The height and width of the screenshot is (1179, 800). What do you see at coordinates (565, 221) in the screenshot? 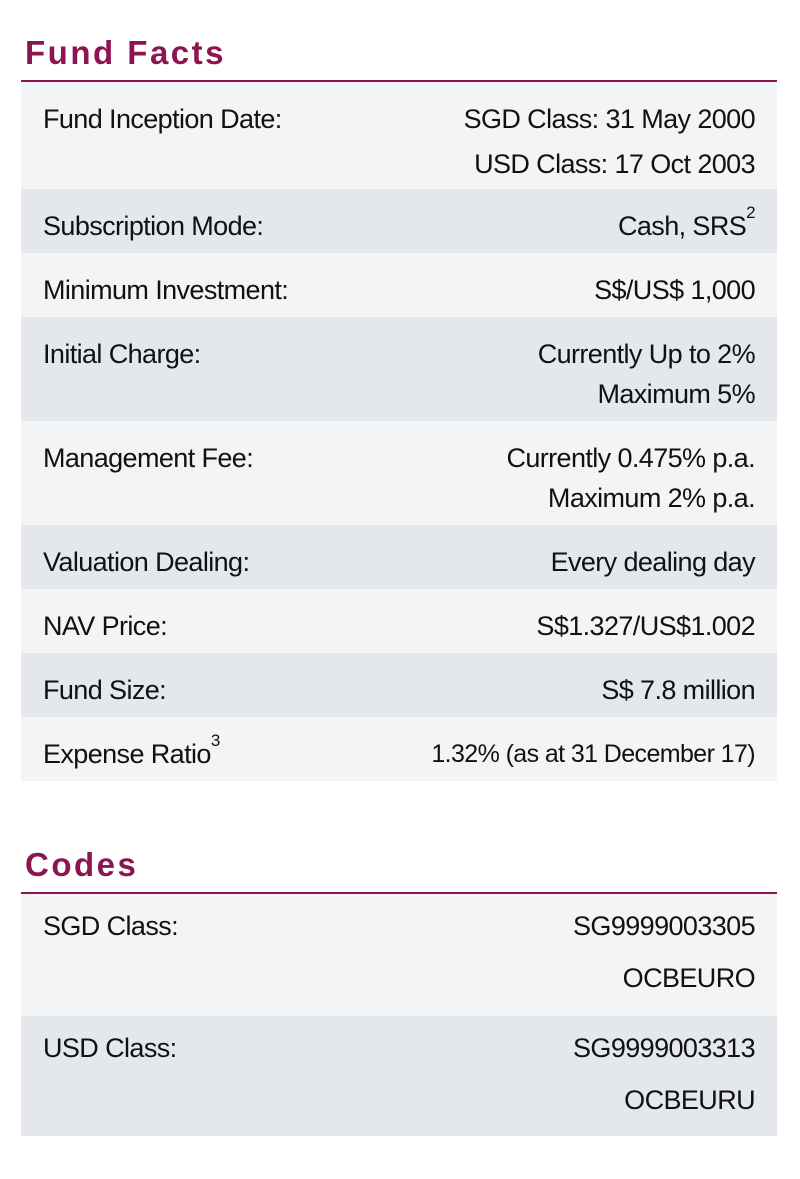
I see `row-value: Cash, SRS2` at bounding box center [565, 221].